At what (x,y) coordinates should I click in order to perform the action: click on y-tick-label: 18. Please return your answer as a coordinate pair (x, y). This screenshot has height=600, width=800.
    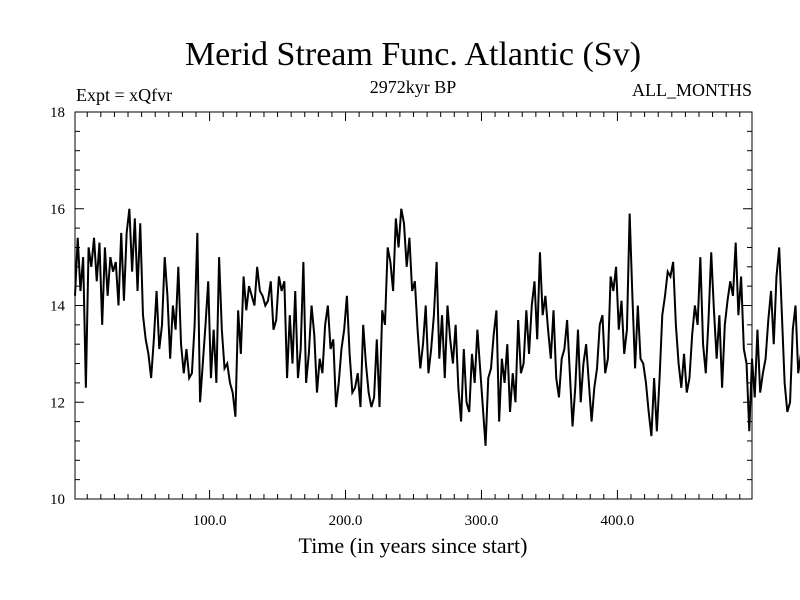
    Looking at the image, I should click on (57, 113).